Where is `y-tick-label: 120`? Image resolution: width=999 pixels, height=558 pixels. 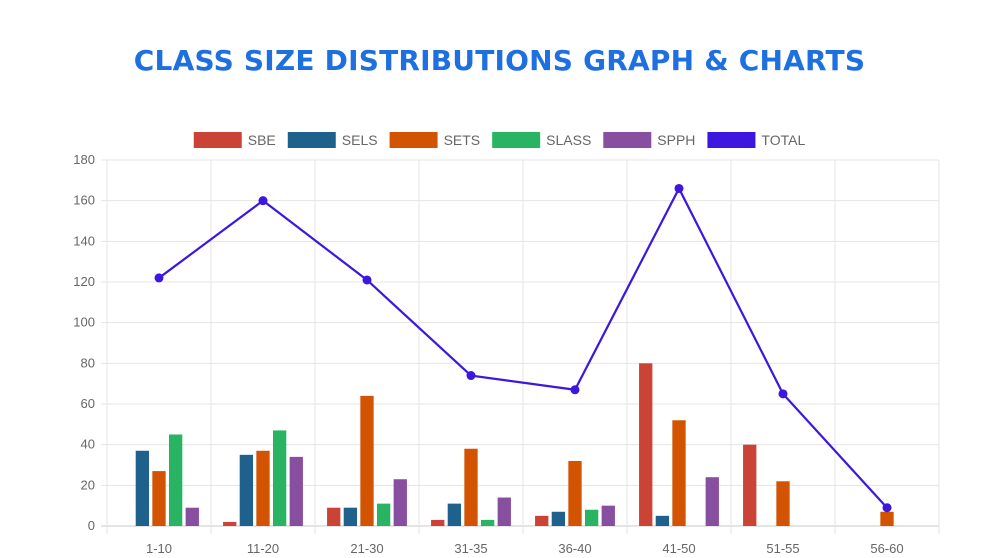
y-tick-label: 120 is located at coordinates (84, 281).